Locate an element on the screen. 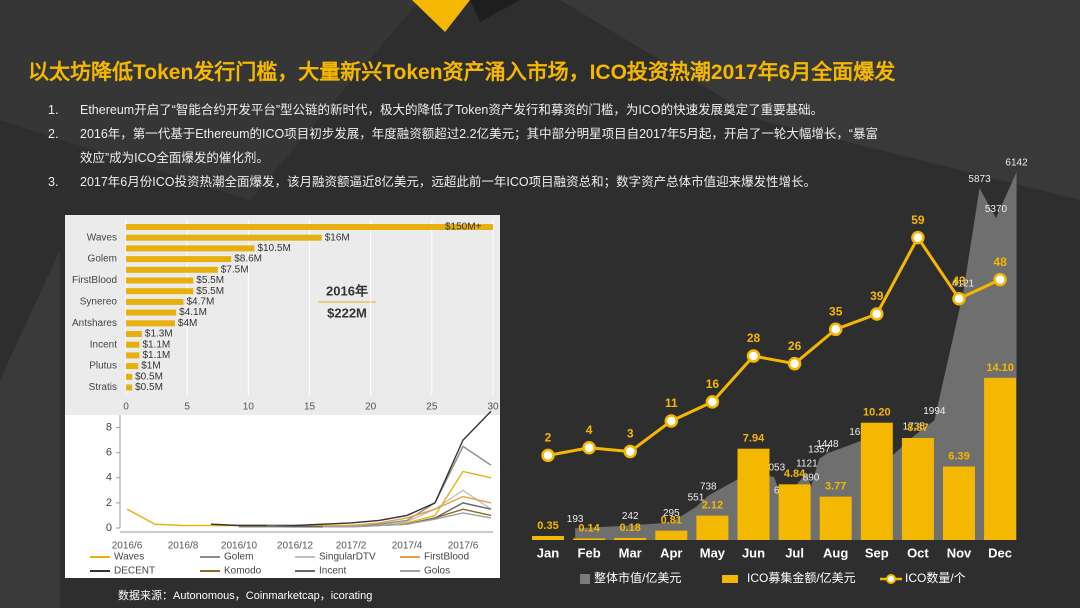 The width and height of the screenshot is (1080, 608). area-label: 1735 is located at coordinates (914, 427).